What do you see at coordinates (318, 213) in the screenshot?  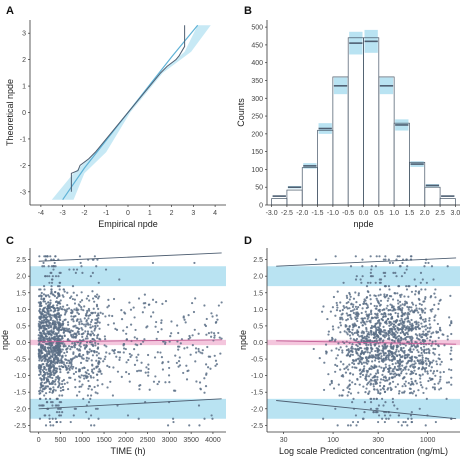 I see `x-tick-label-B: -1.5` at bounding box center [318, 213].